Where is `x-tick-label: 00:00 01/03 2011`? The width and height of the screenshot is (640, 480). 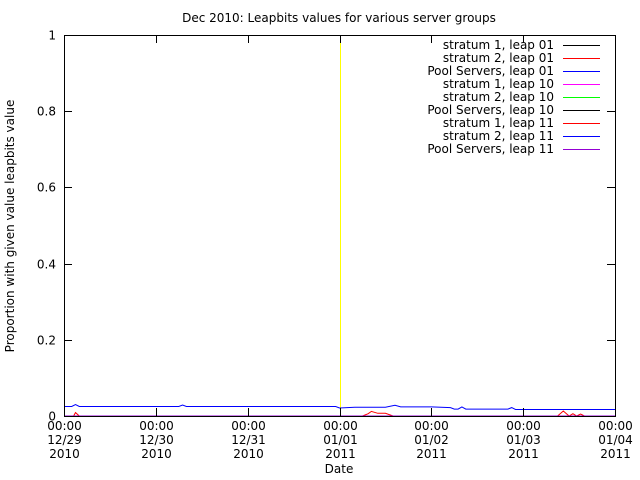
x-tick-label: 00:00 01/03 2011 is located at coordinates (523, 440).